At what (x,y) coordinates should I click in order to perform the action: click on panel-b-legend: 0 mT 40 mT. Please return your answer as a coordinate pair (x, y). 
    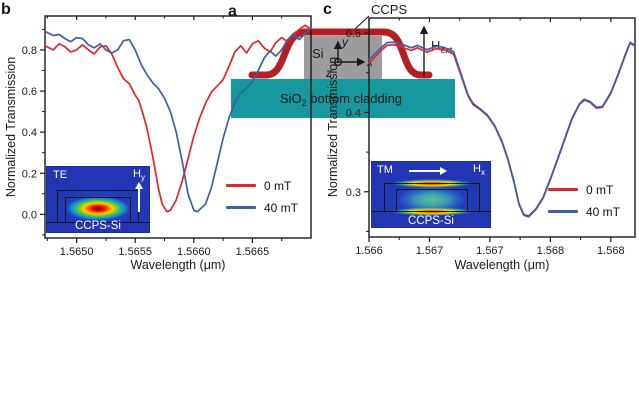
    Looking at the image, I should click on (262, 196).